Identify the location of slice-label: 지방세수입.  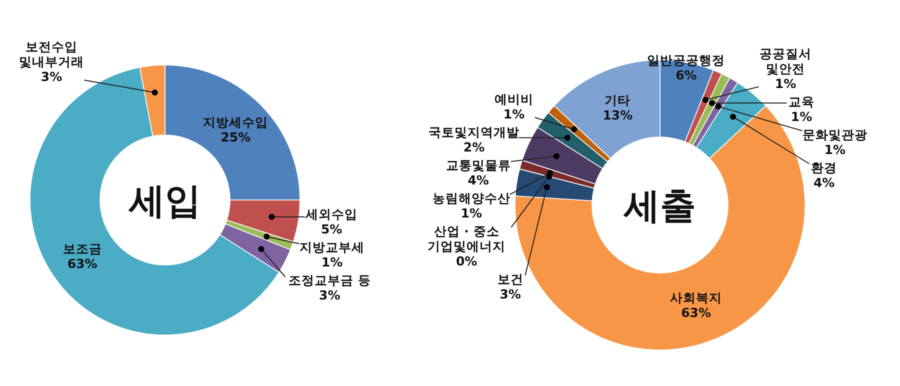
(235, 122).